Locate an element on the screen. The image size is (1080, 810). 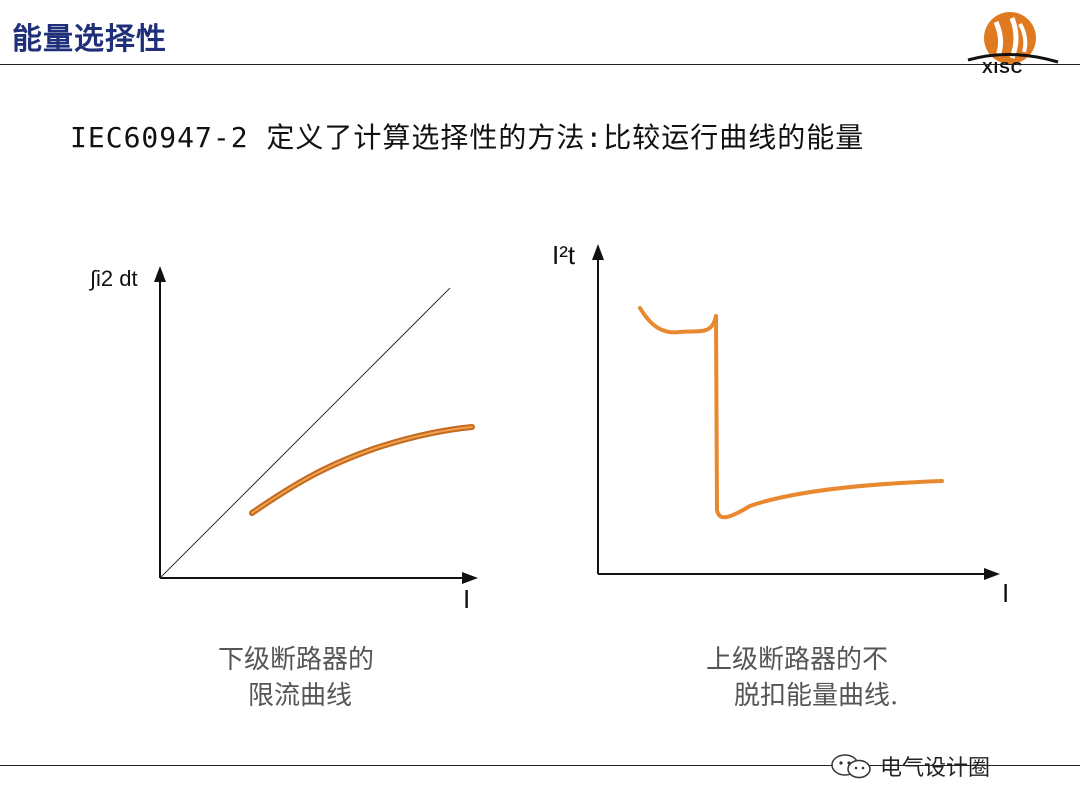
page-title: 能量选择性 is located at coordinates (89, 39).